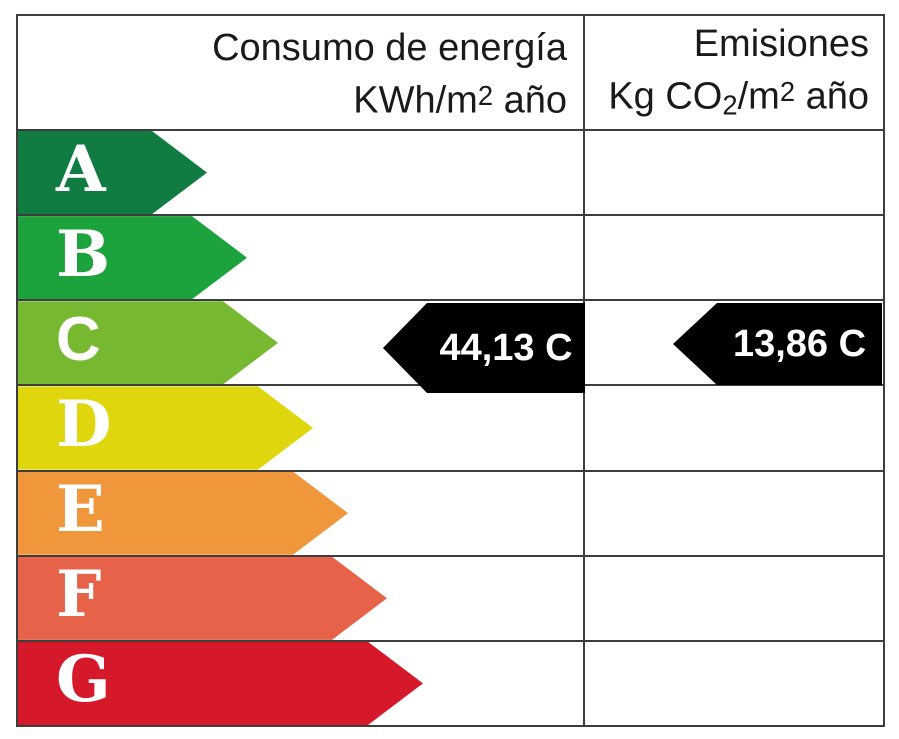 This screenshot has height=739, width=899. I want to click on rating-bar-C: C, so click(148, 342).